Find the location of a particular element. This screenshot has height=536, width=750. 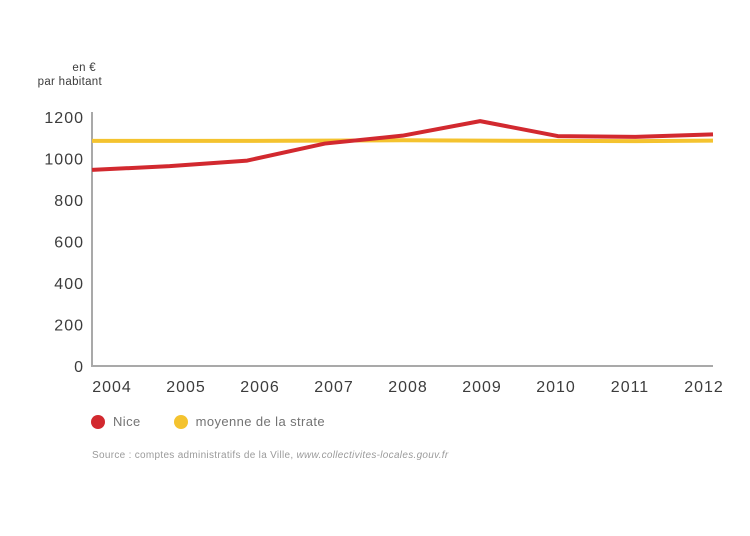

x-tick-label: 2006 is located at coordinates (260, 387).